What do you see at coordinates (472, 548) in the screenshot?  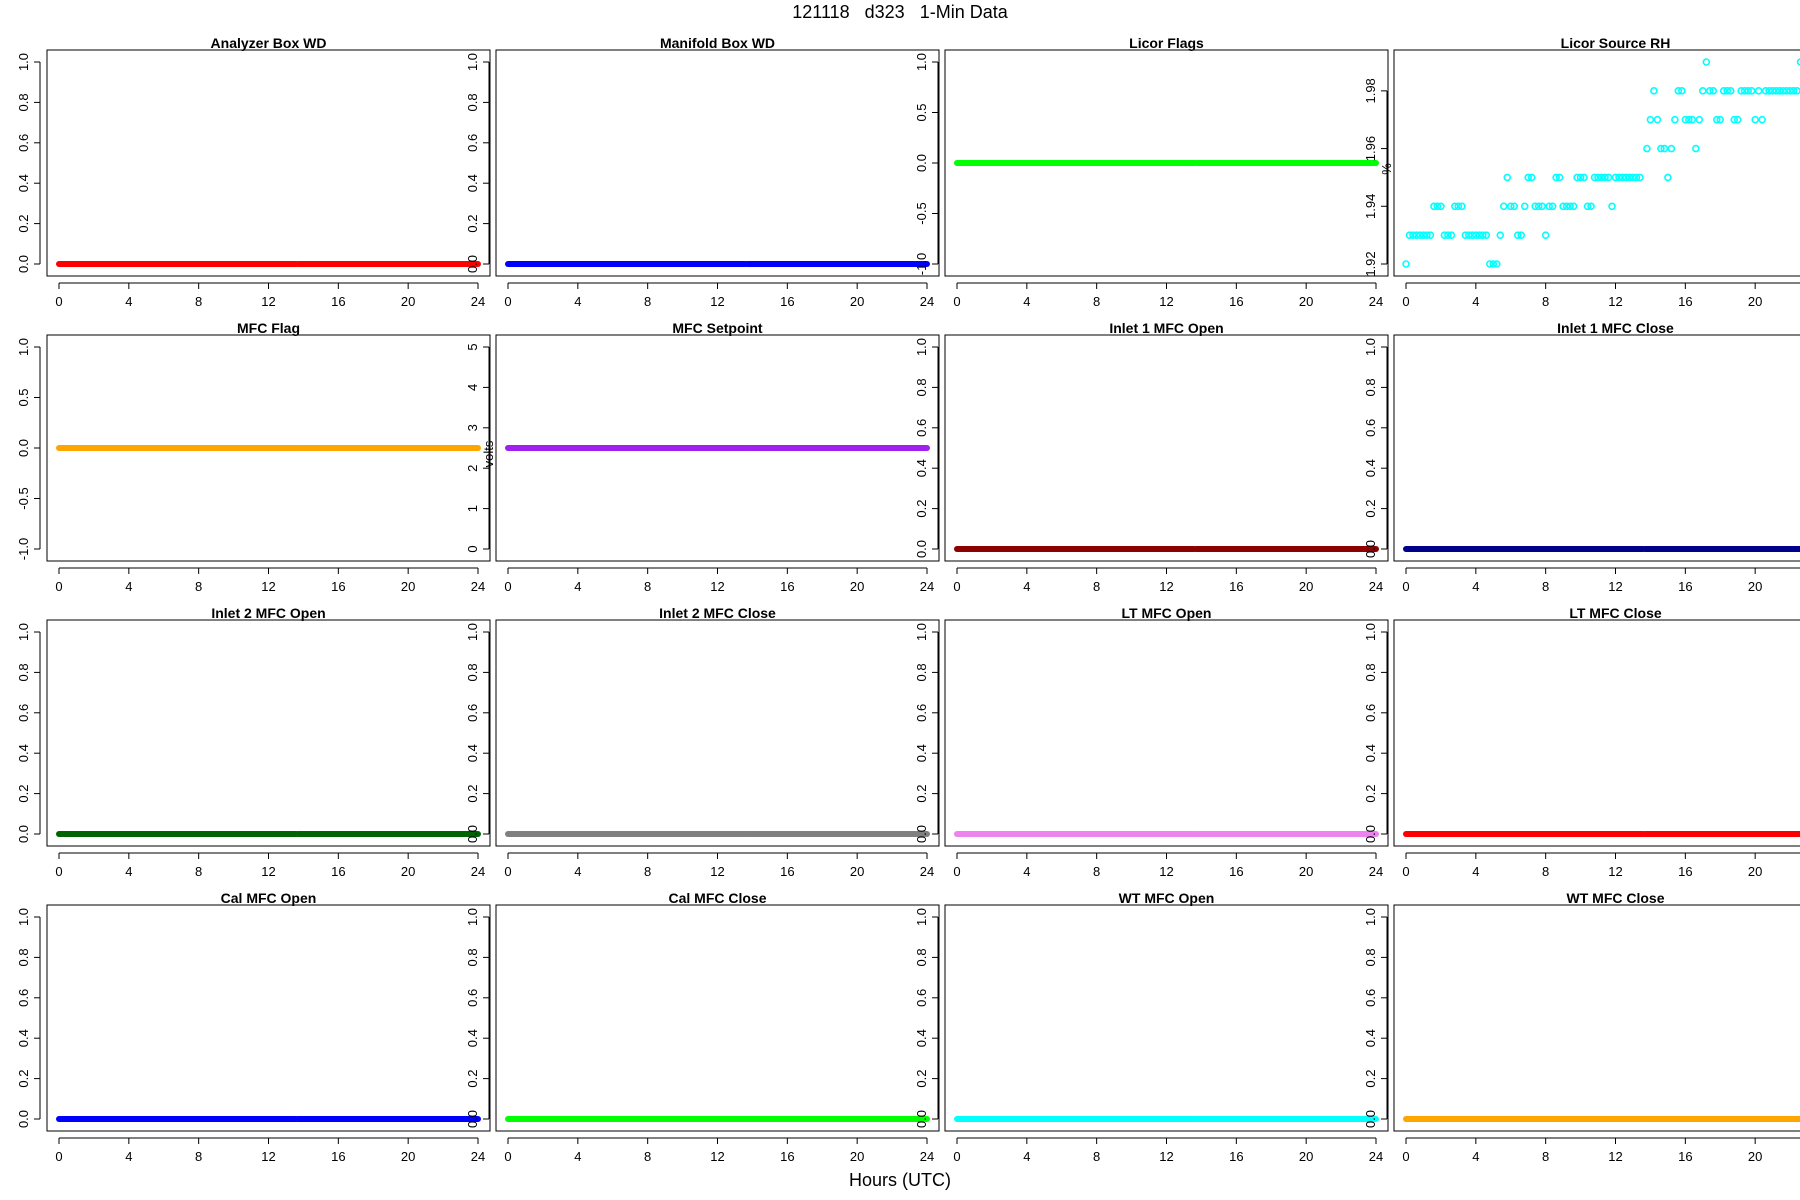 I see `y-tick-label: 0` at bounding box center [472, 548].